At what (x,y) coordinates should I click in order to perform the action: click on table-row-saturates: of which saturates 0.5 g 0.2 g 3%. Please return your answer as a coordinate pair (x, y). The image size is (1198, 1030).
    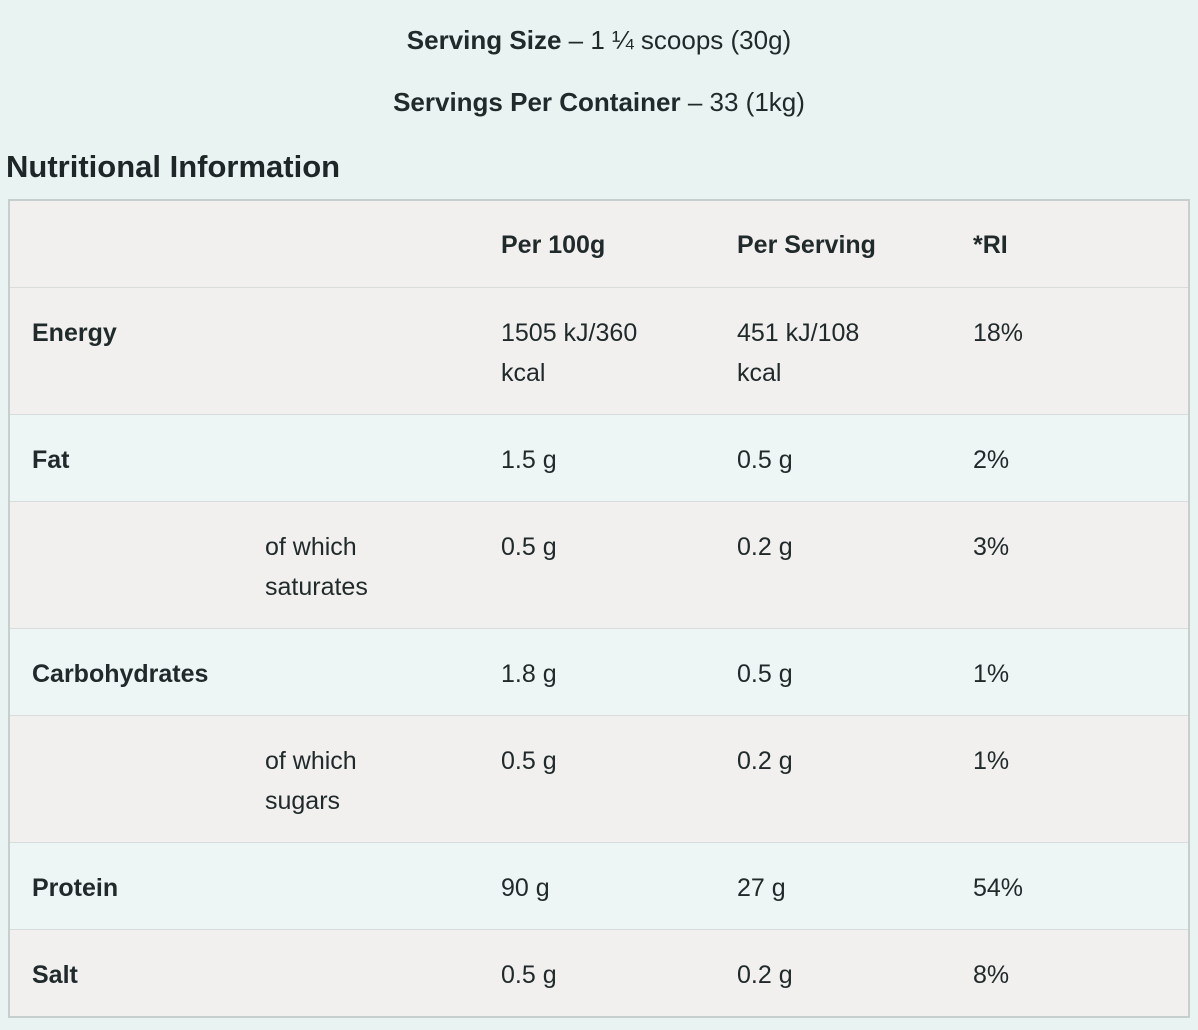
    Looking at the image, I should click on (599, 565).